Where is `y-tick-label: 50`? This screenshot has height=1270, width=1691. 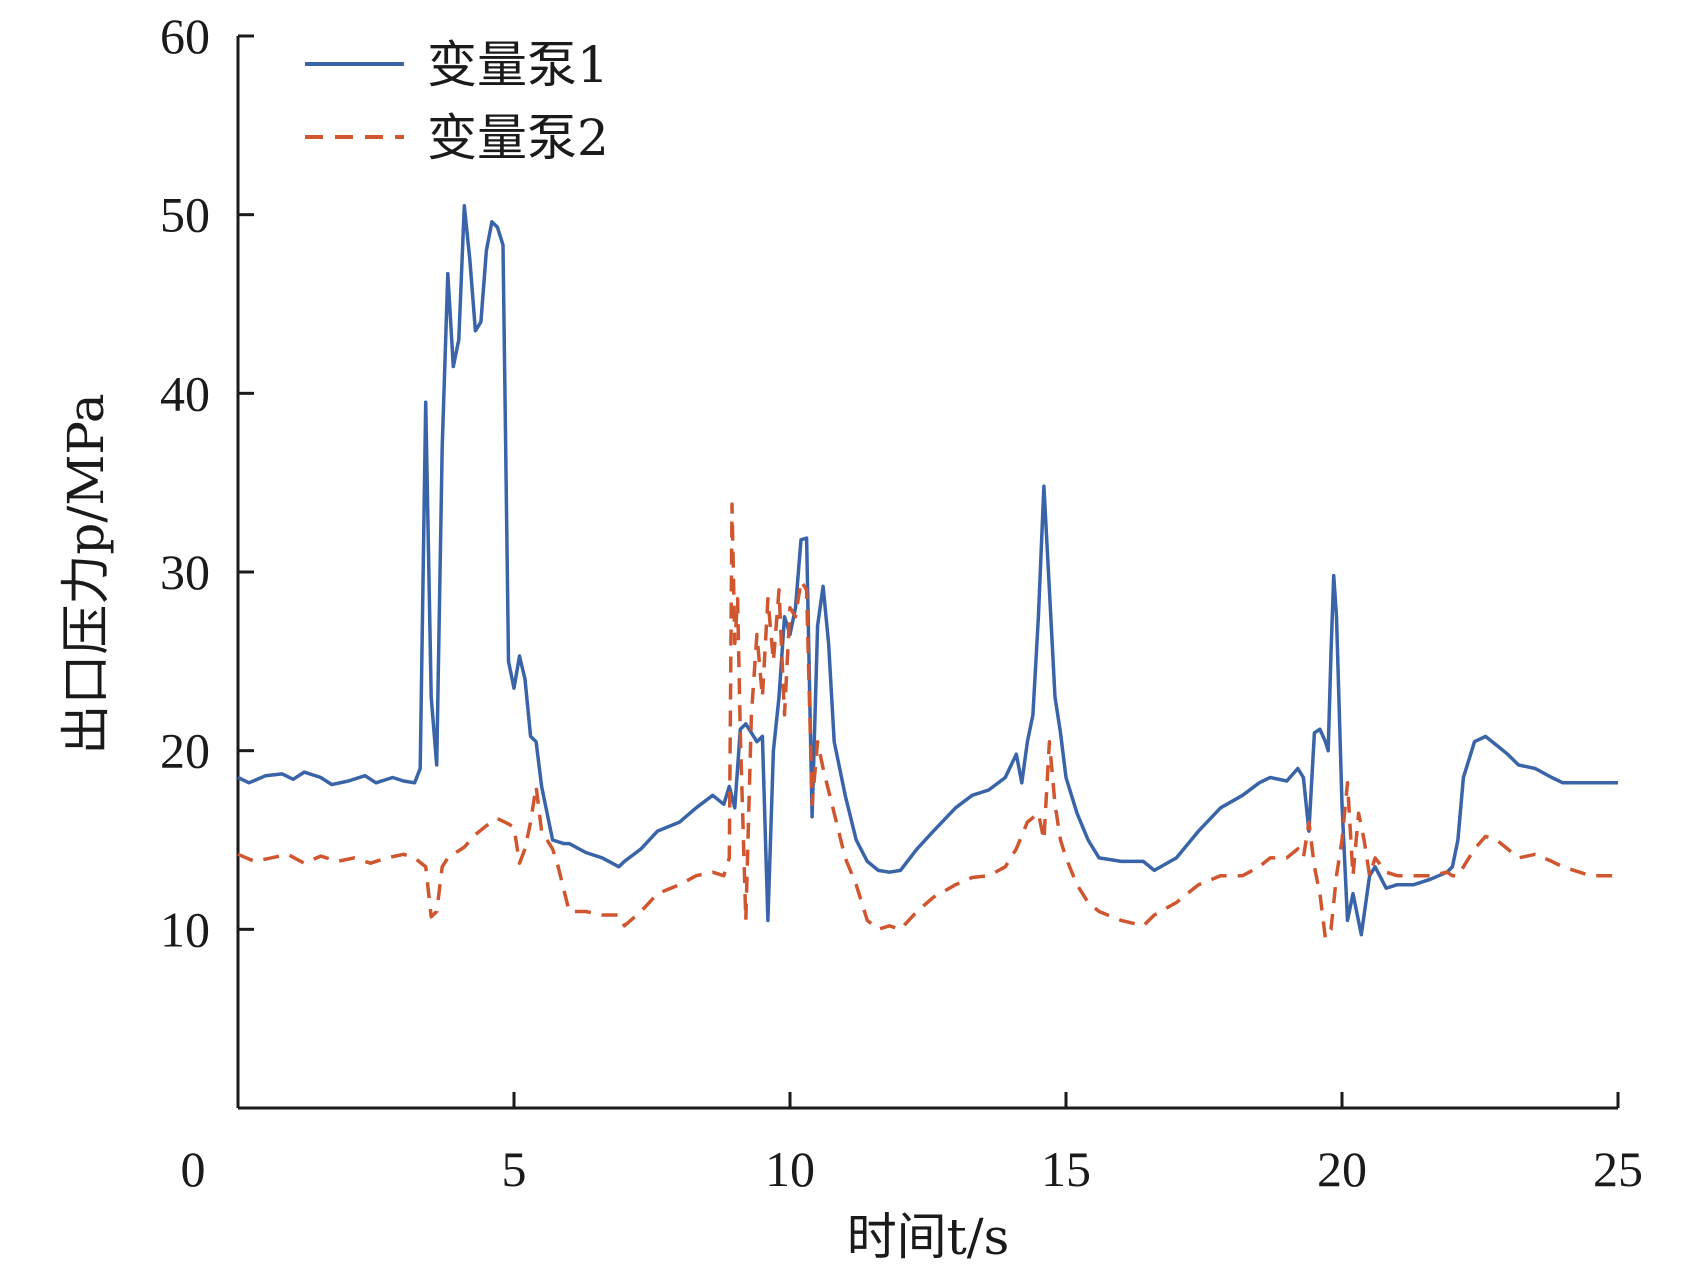 y-tick-label: 50 is located at coordinates (185, 215).